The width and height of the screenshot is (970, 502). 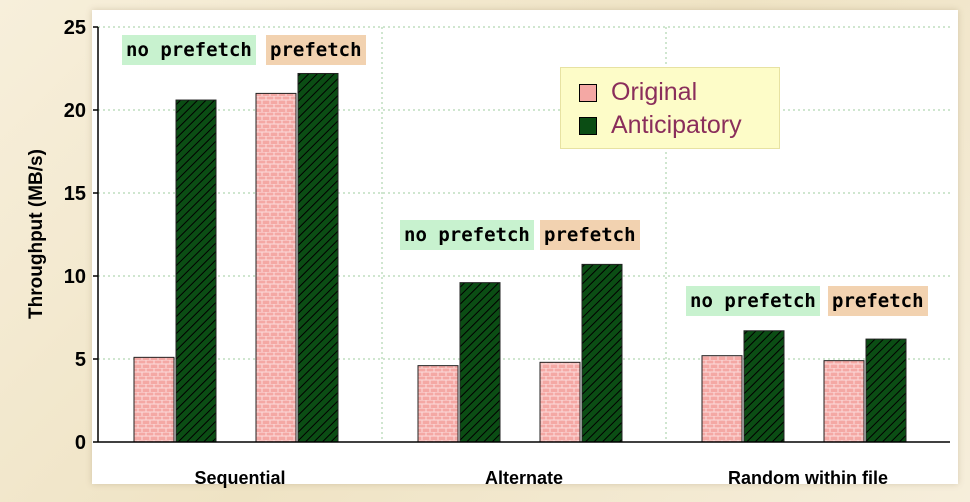 What do you see at coordinates (808, 478) in the screenshot?
I see `x-category-label: Random within file` at bounding box center [808, 478].